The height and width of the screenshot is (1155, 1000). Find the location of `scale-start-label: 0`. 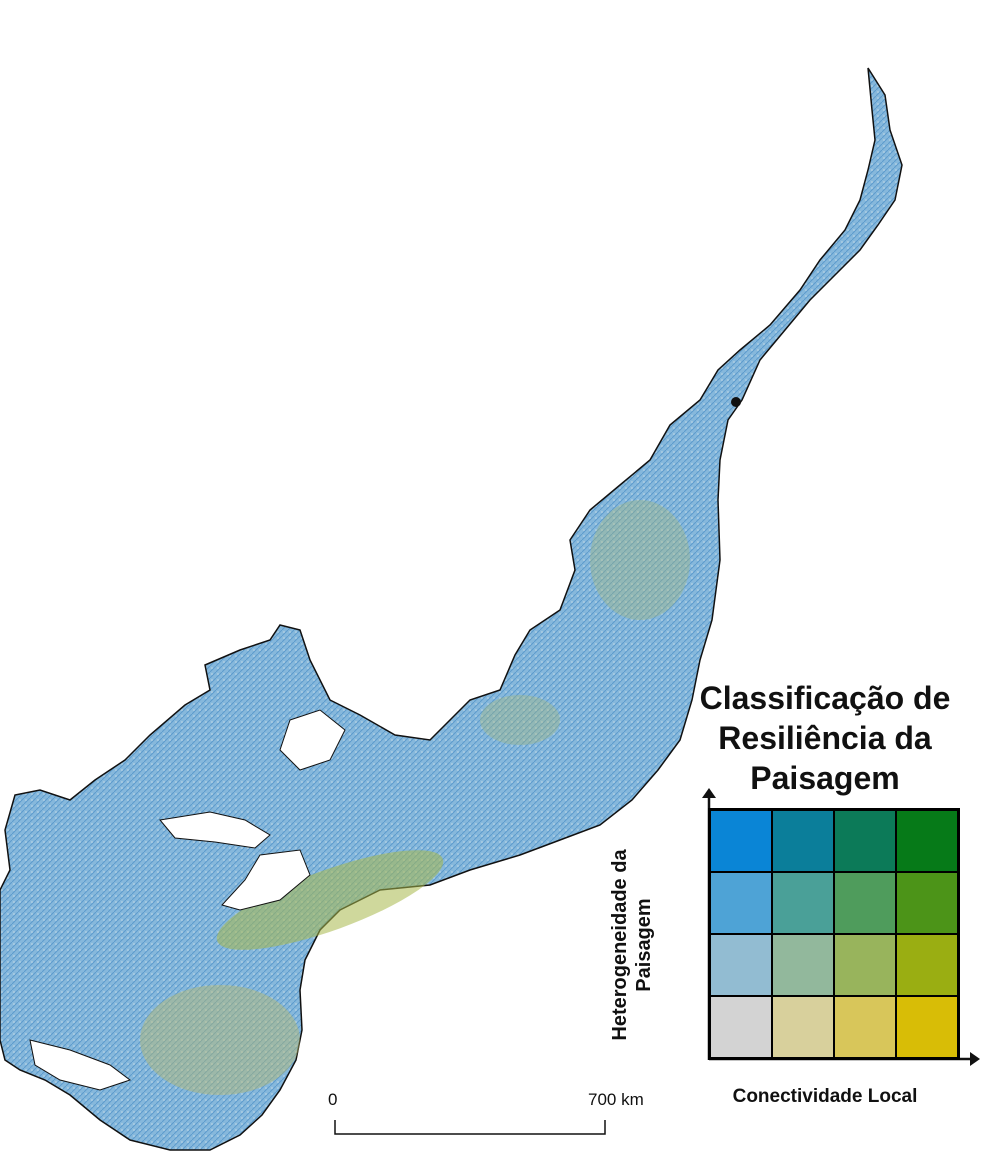

scale-start-label: 0 is located at coordinates (333, 1099).